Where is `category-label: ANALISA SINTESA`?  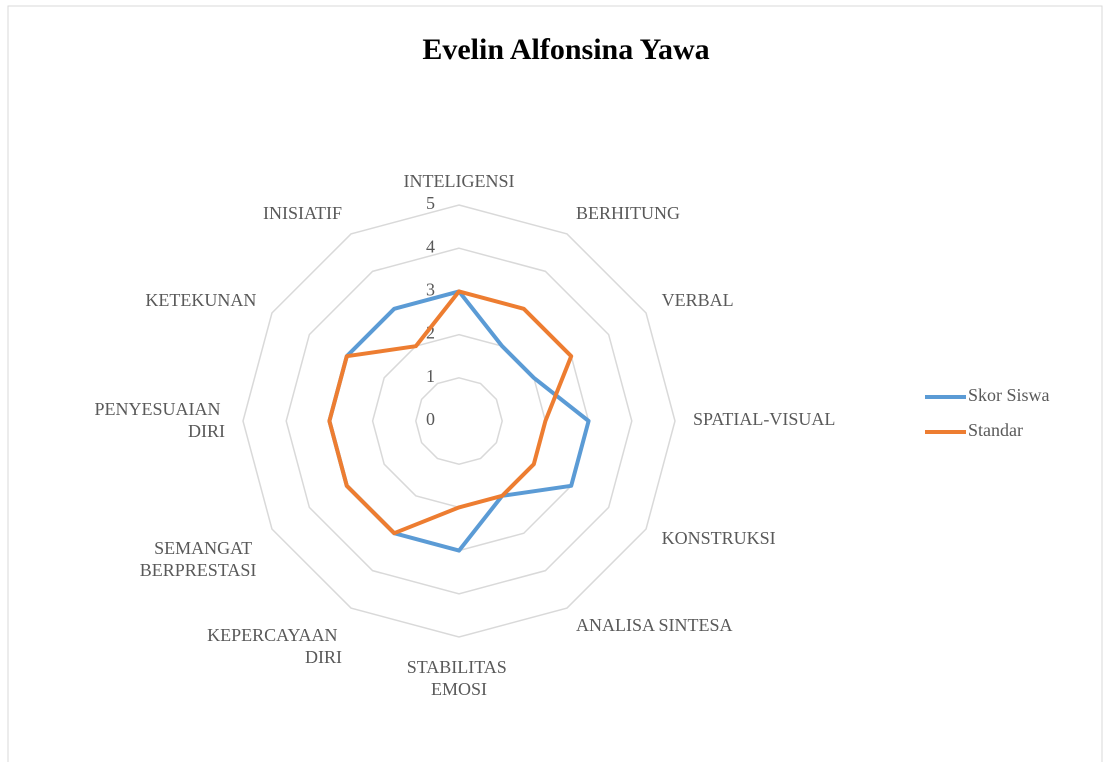 category-label: ANALISA SINTESA is located at coordinates (654, 625).